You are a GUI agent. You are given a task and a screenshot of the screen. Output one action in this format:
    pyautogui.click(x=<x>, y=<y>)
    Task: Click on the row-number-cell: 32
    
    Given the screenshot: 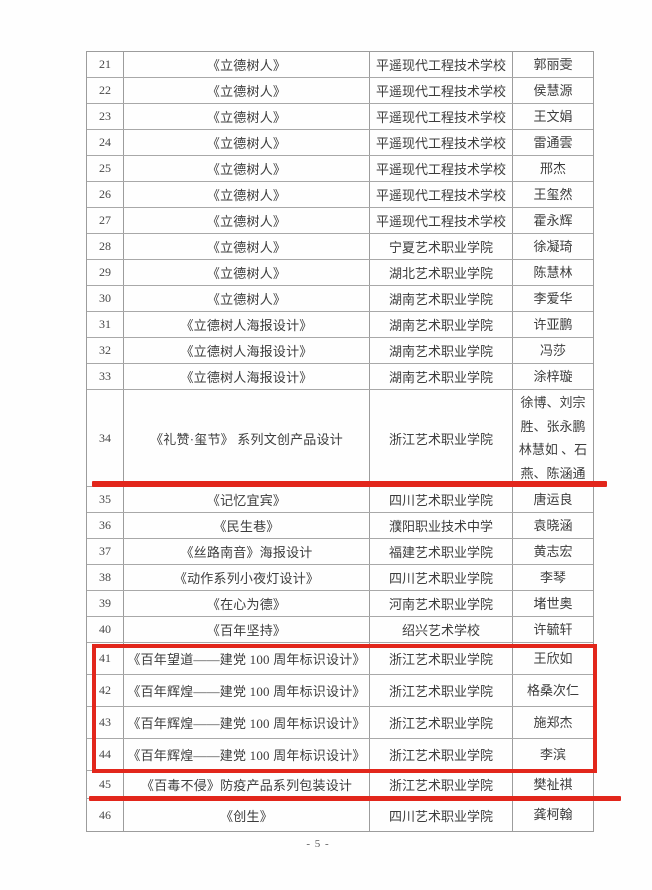 What is the action you would take?
    pyautogui.click(x=105, y=350)
    